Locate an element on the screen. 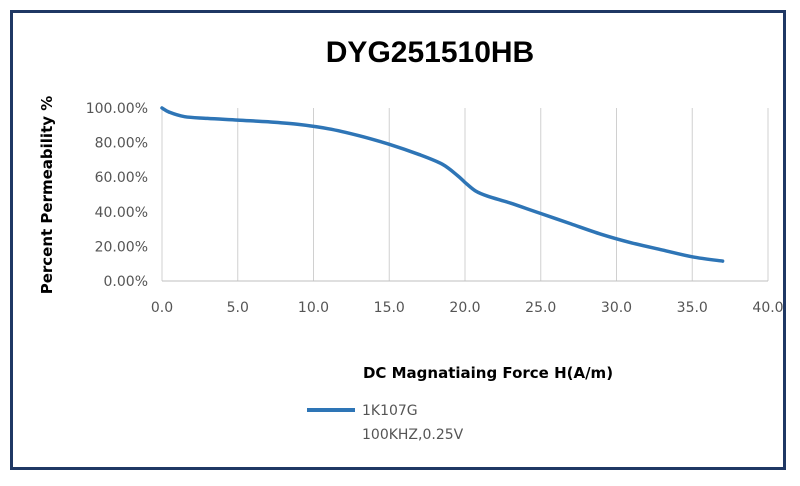 The image size is (800, 486). x-tick-label: 20.0 is located at coordinates (464, 308).